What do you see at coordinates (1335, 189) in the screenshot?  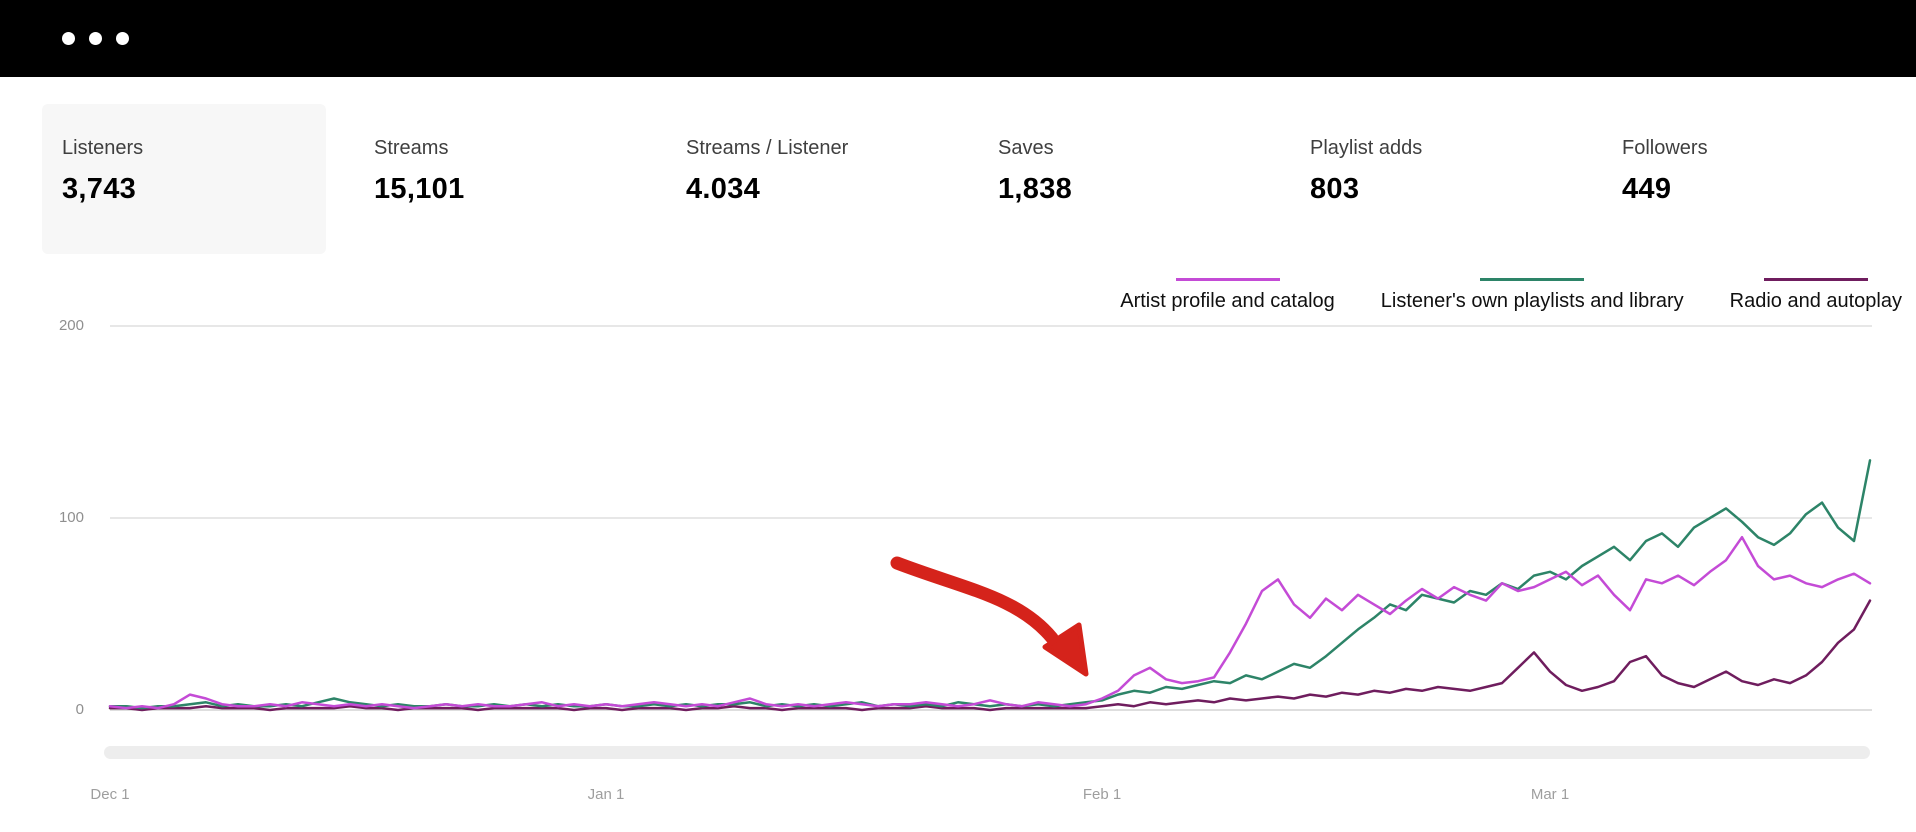 I see `stat-value: 803` at bounding box center [1335, 189].